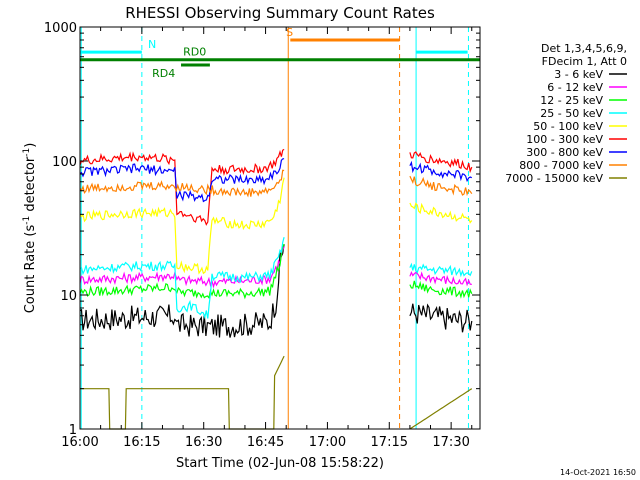 The width and height of the screenshot is (640, 480). What do you see at coordinates (152, 44) in the screenshot?
I see `state-bar-label-n: N` at bounding box center [152, 44].